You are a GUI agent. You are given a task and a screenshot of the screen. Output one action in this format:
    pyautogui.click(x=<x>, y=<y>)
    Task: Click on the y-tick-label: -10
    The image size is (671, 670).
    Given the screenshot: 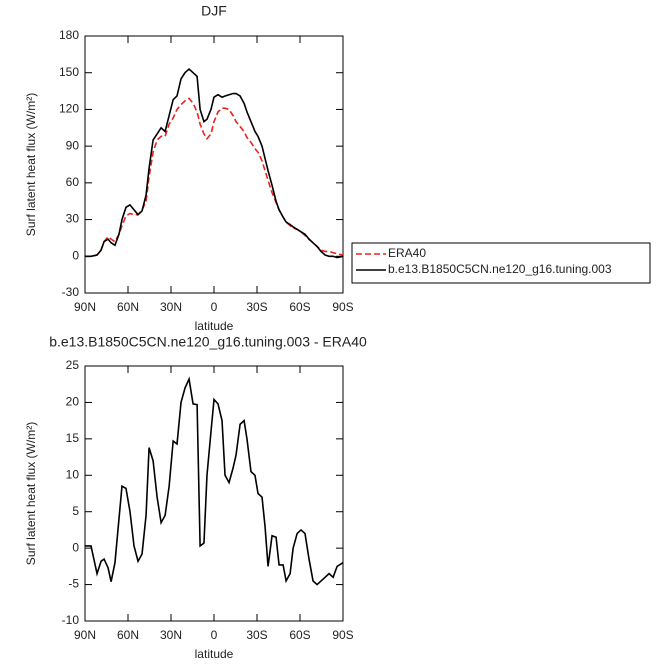 What is the action you would take?
    pyautogui.click(x=71, y=620)
    